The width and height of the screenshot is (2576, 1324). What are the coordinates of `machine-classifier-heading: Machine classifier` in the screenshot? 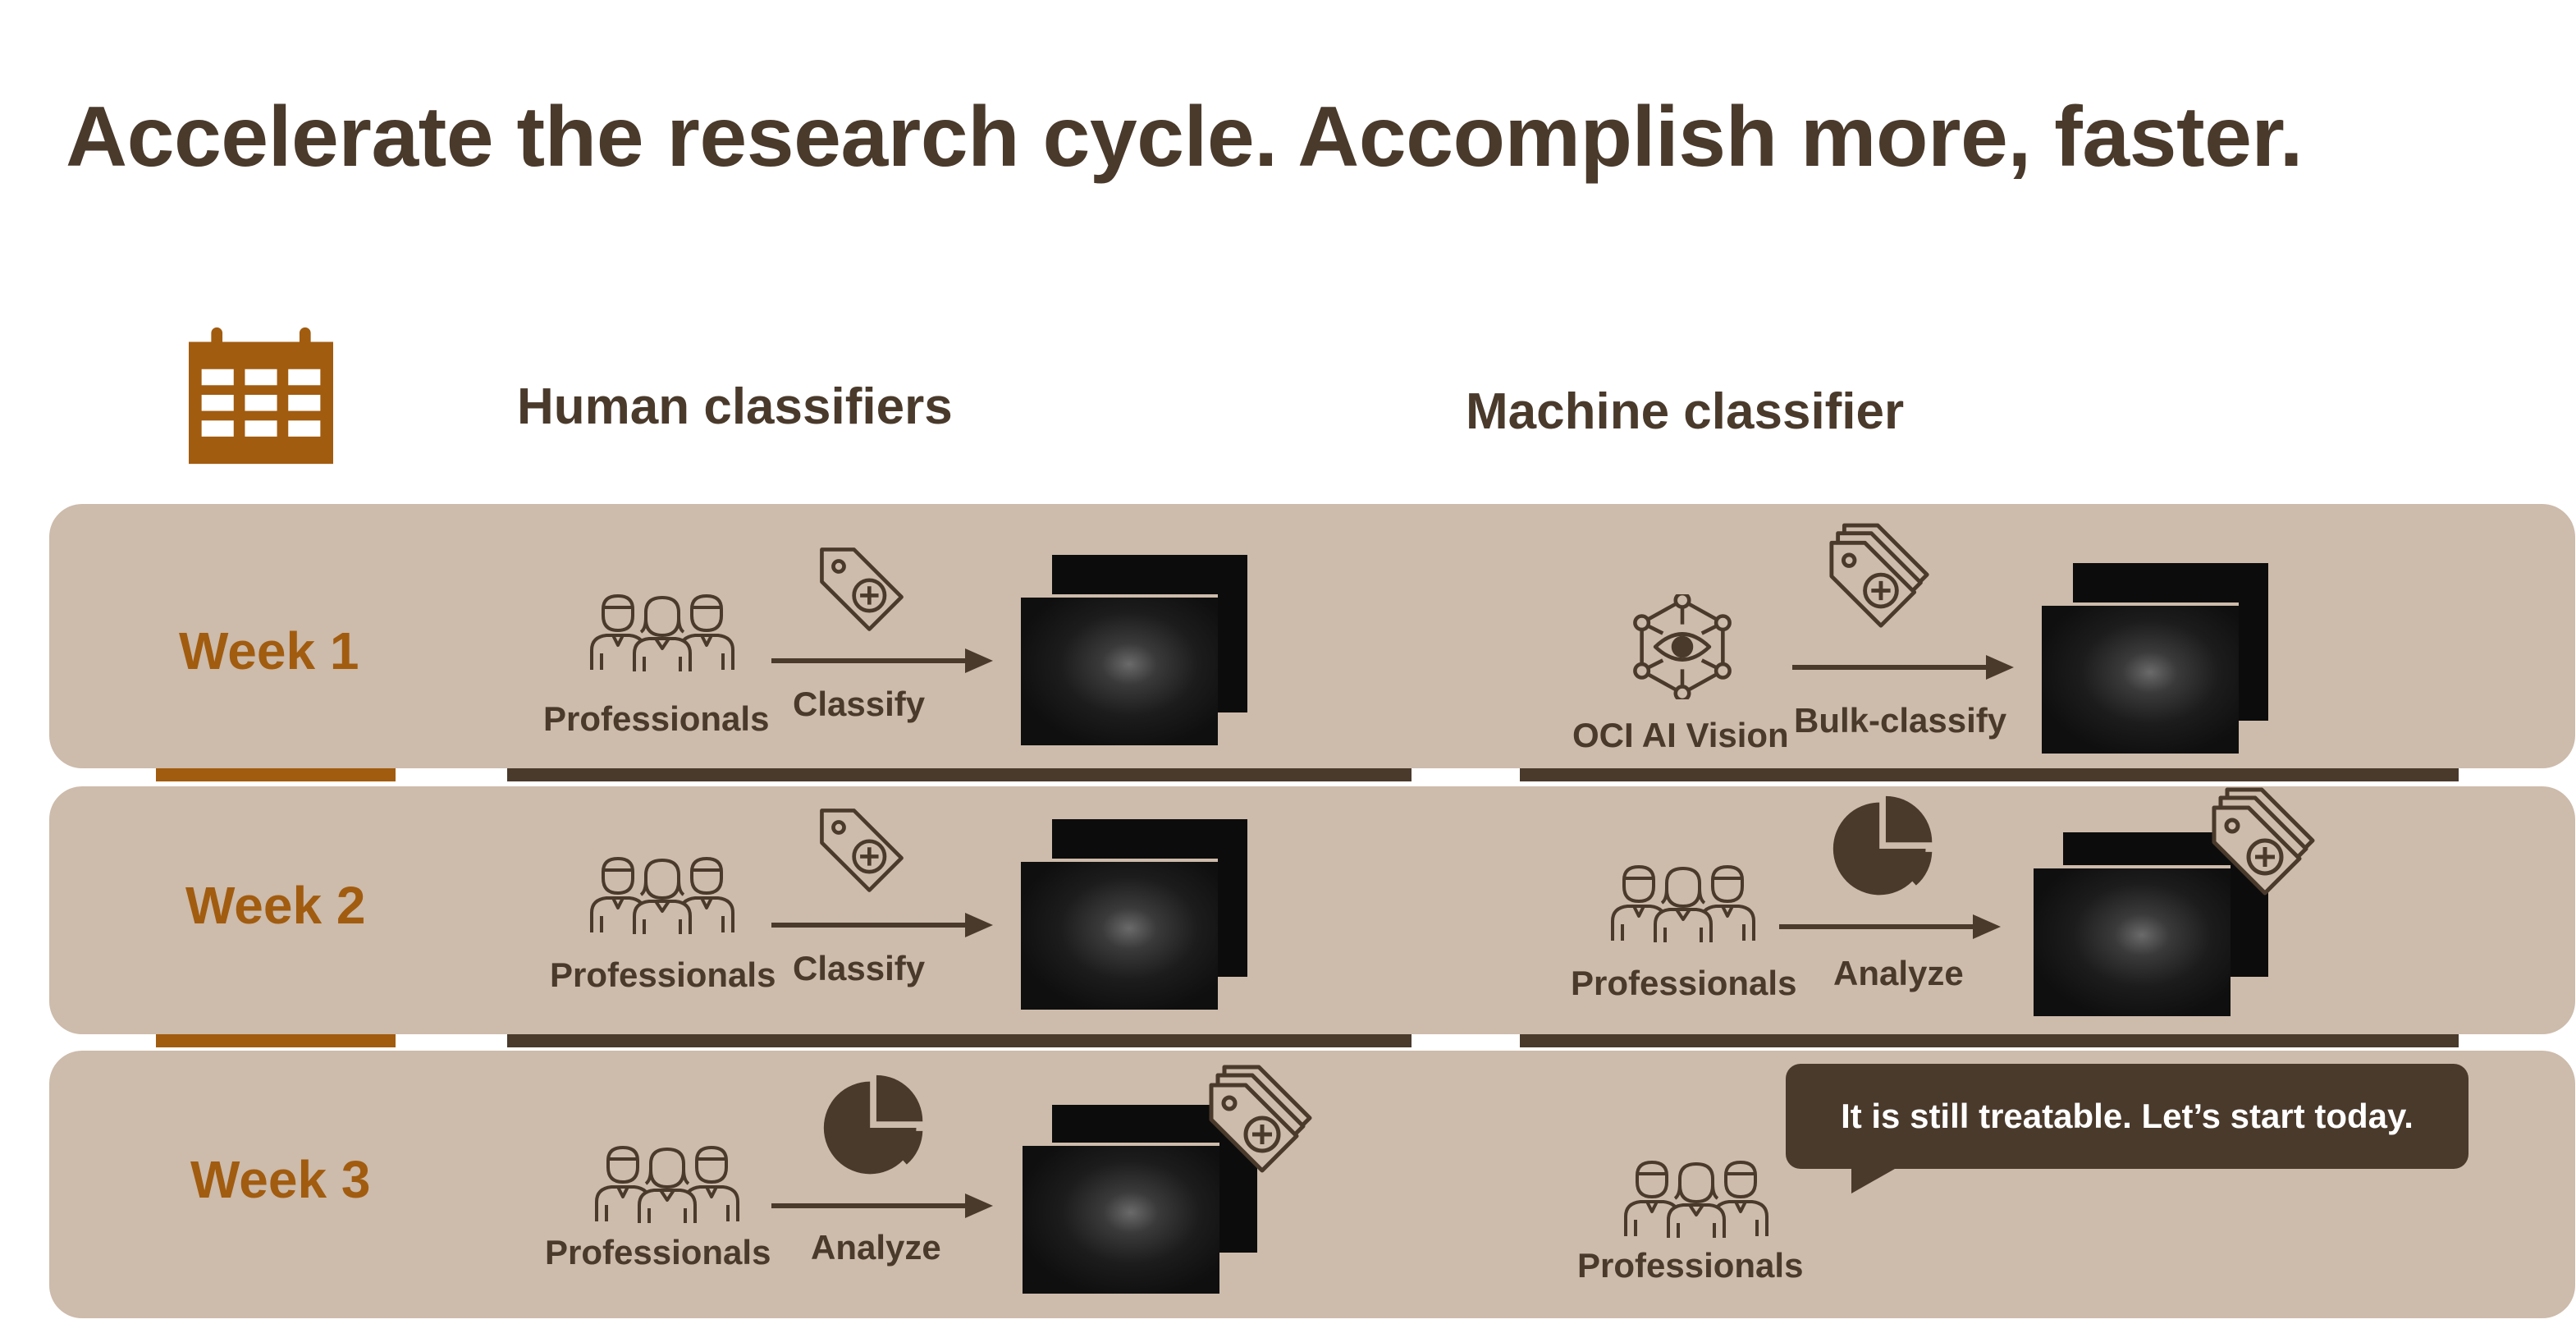 It's located at (1685, 411).